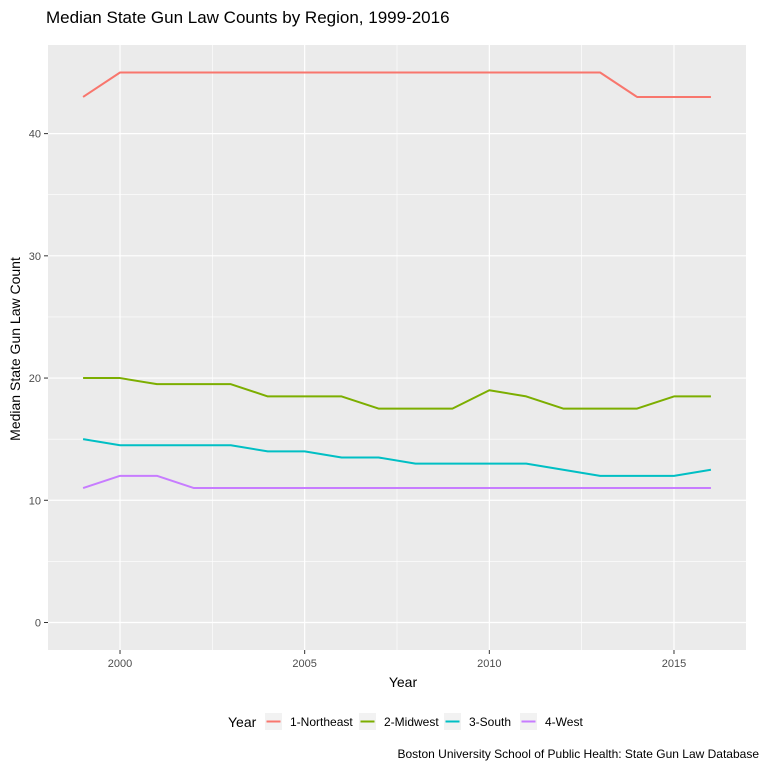  I want to click on y-axis-title: Median State Gun Law Count, so click(15, 349).